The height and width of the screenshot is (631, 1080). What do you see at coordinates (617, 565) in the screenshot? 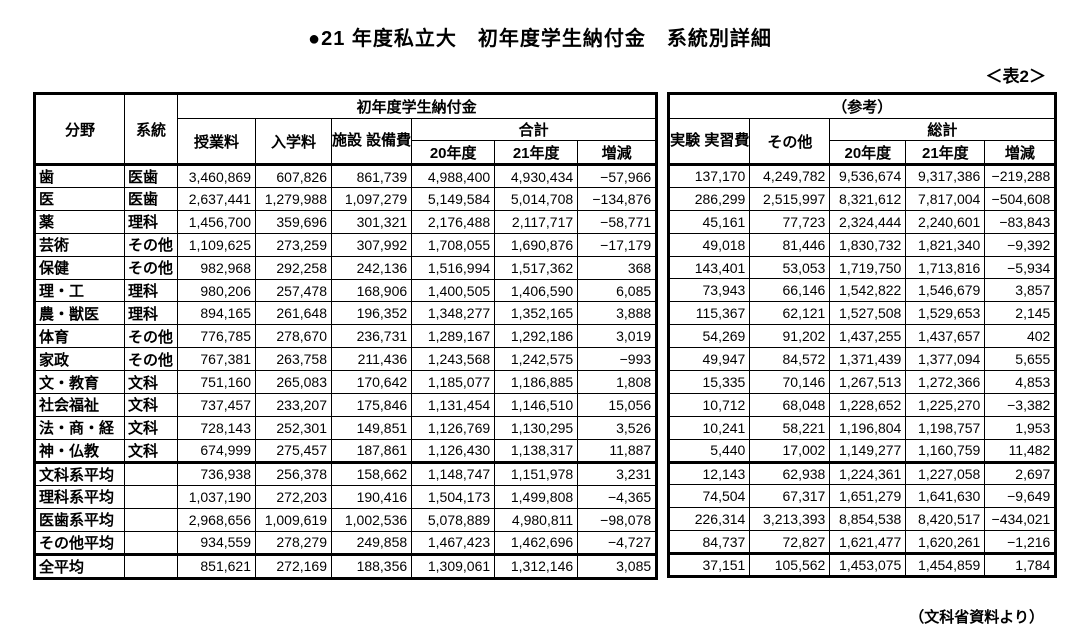
I see `value-cell: 3,085` at bounding box center [617, 565].